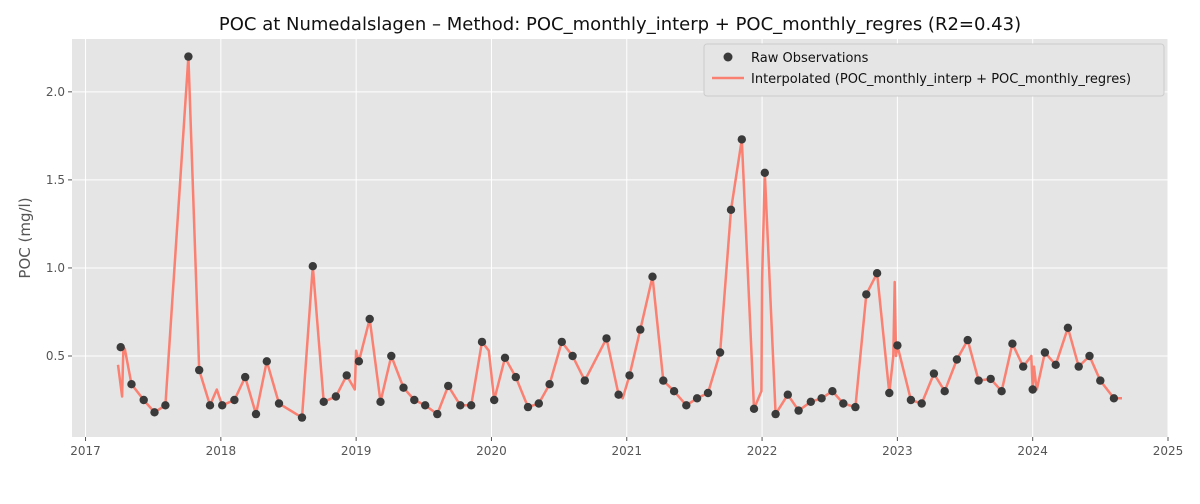 The width and height of the screenshot is (1200, 504). I want to click on x-tick-label: 2024, so click(1032, 451).